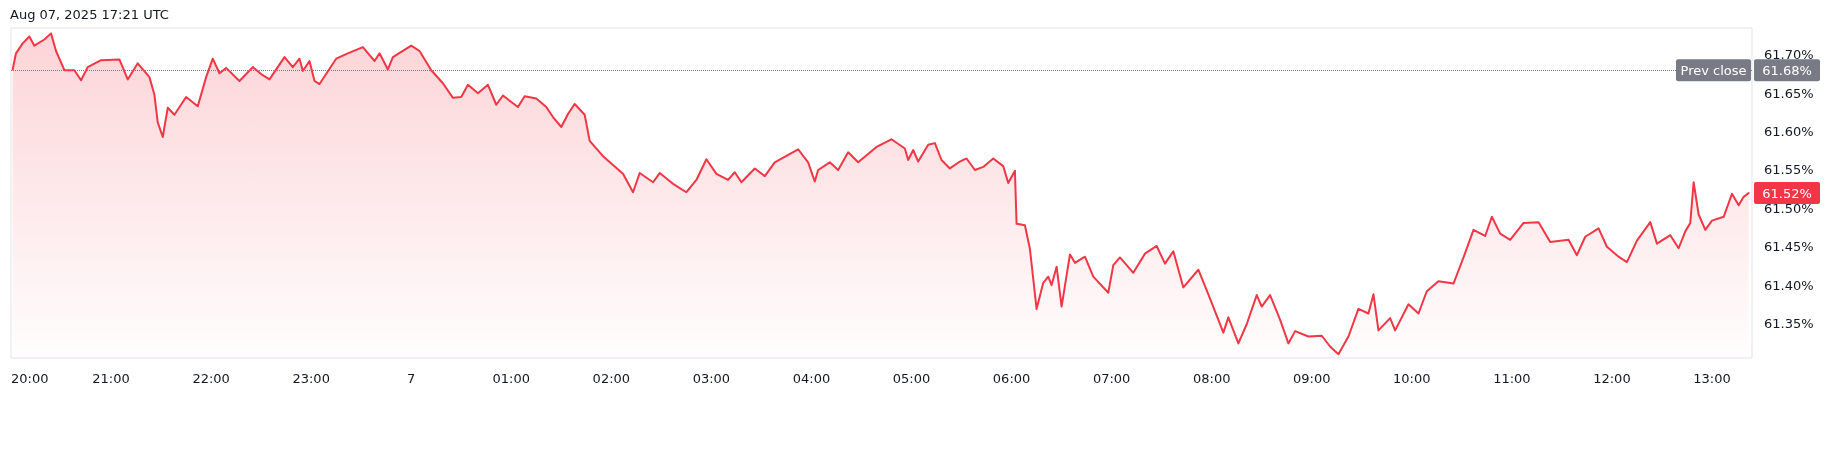 The width and height of the screenshot is (1831, 459). What do you see at coordinates (1712, 378) in the screenshot?
I see `x-tick-label: 13:00` at bounding box center [1712, 378].